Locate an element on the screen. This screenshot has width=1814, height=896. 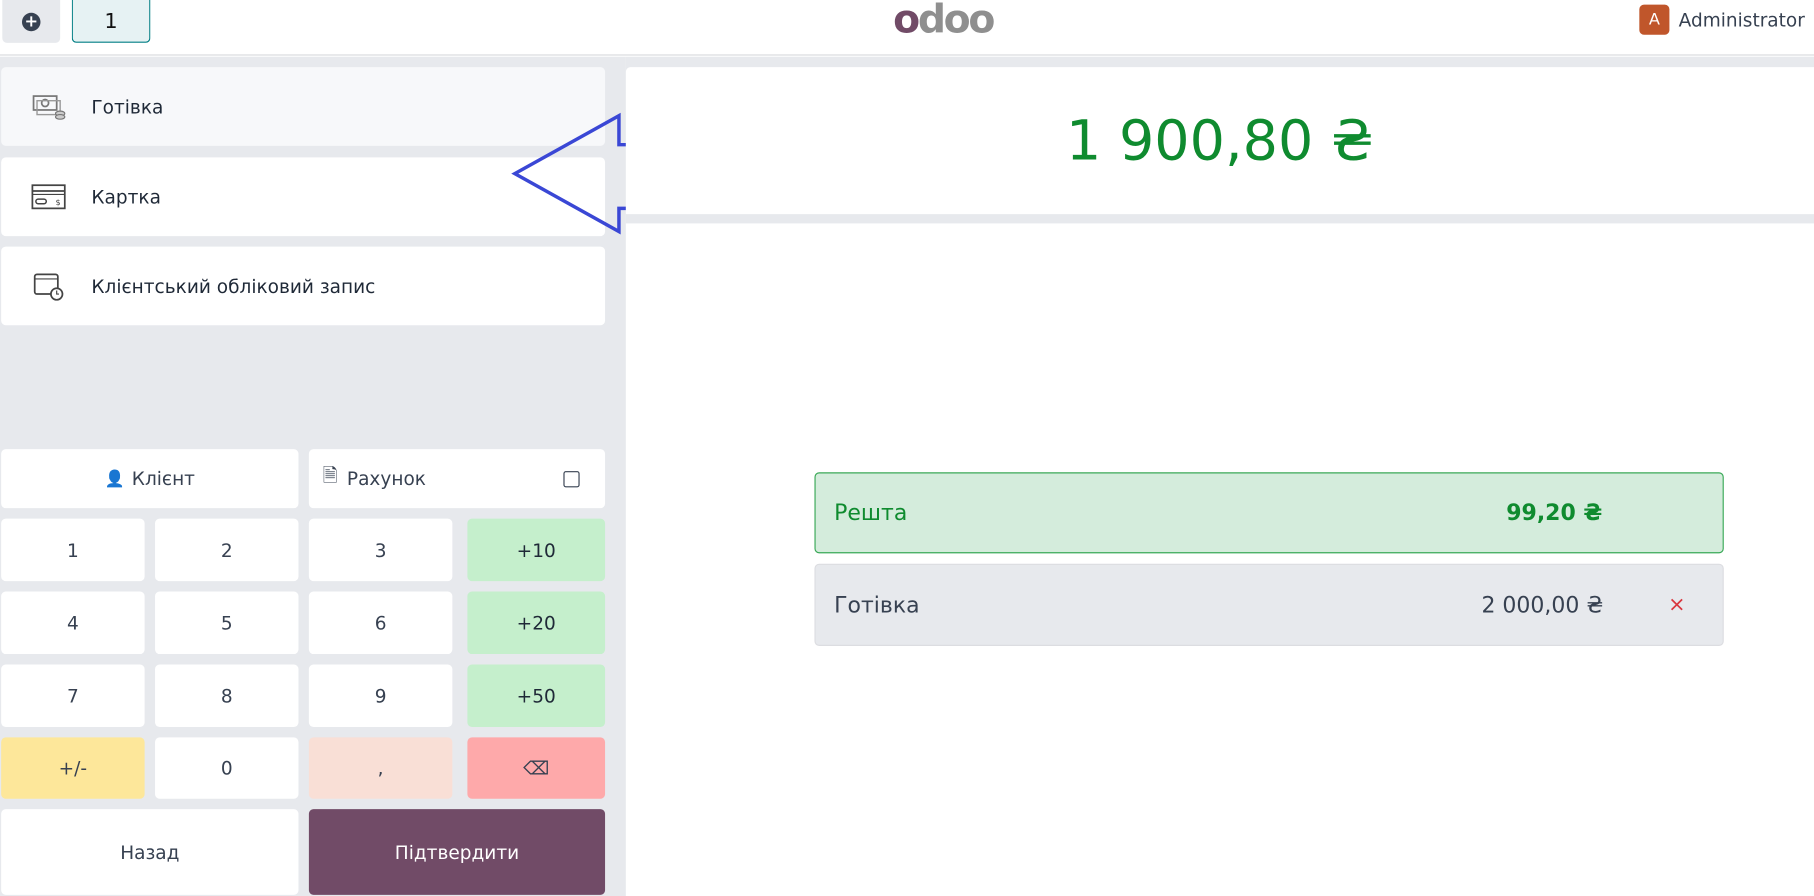
numpad-key-9: 9 is located at coordinates (380, 695).